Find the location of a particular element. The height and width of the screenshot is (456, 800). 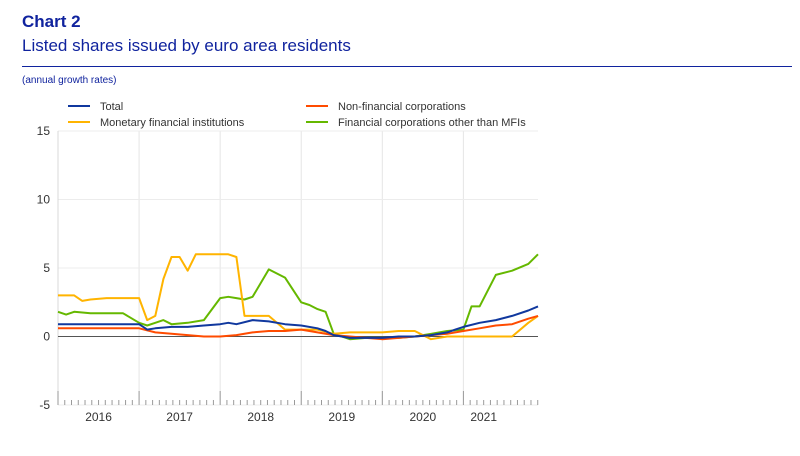

x-year-label: 2017 is located at coordinates (179, 417).